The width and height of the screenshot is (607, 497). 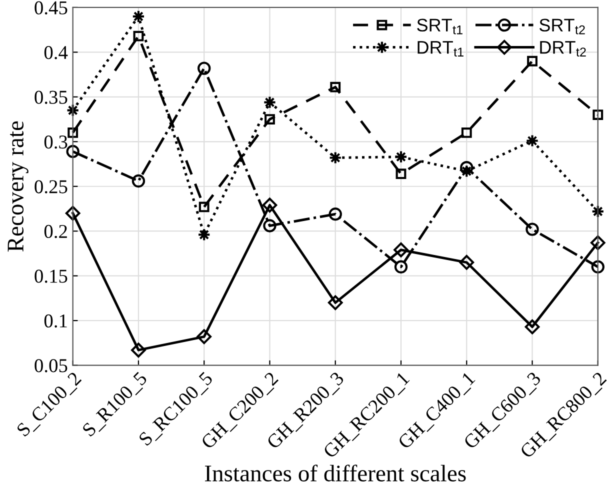 What do you see at coordinates (51, 97) in the screenshot?
I see `y-tick-label: 0.35` at bounding box center [51, 97].